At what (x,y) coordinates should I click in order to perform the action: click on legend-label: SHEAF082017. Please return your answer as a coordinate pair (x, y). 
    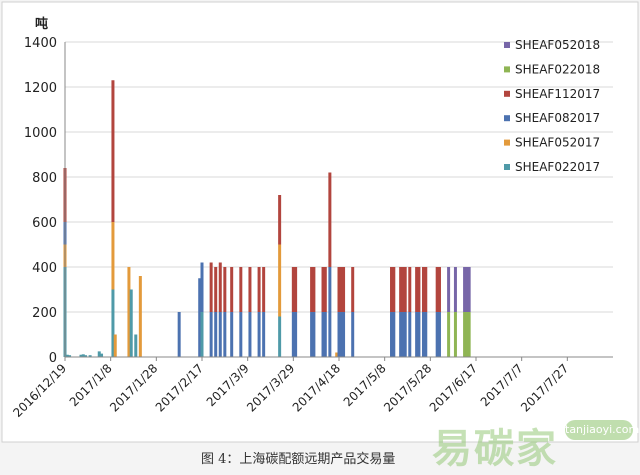
    Looking at the image, I should click on (557, 118).